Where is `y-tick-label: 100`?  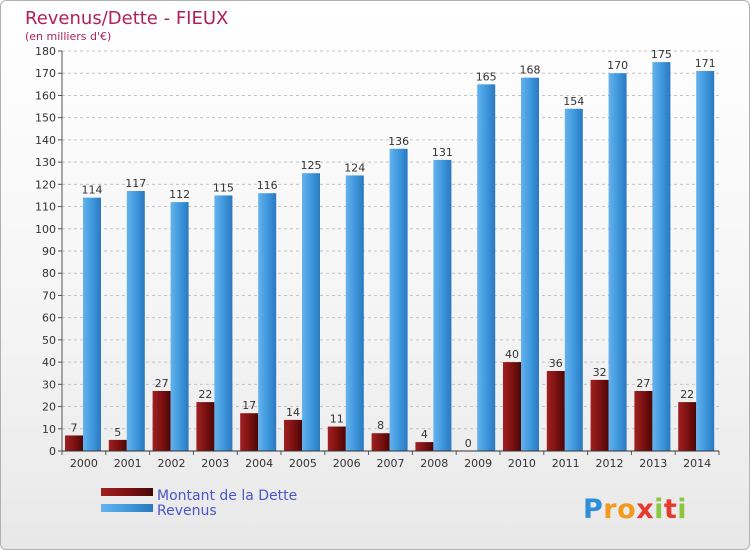
y-tick-label: 100 is located at coordinates (45, 229).